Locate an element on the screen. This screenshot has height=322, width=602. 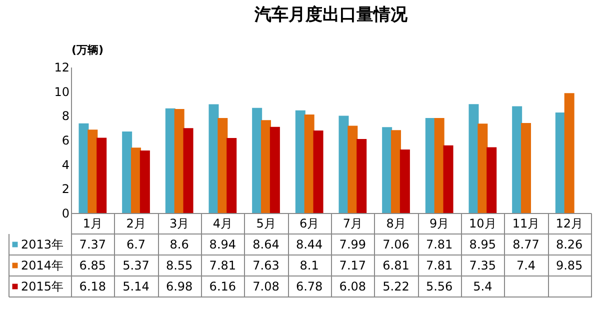
data-label: 8.64 is located at coordinates (266, 245).